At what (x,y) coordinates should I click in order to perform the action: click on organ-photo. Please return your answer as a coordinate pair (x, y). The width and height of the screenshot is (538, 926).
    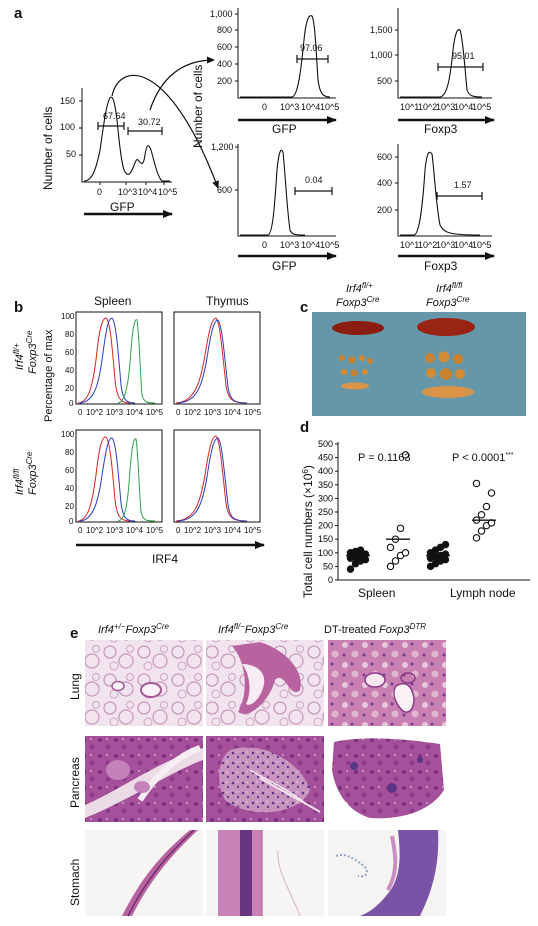
    Looking at the image, I should click on (419, 364).